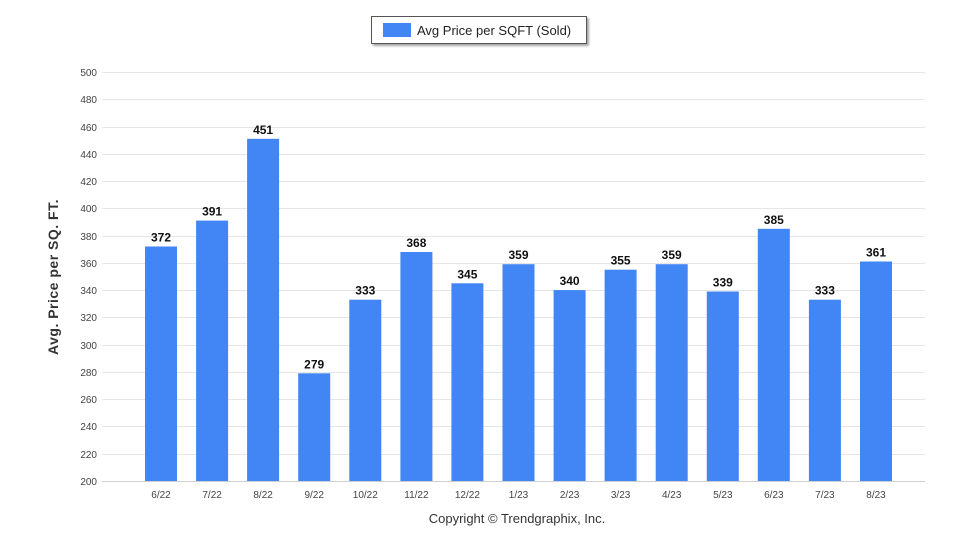 The image size is (960, 550). What do you see at coordinates (825, 495) in the screenshot?
I see `x-tick-label: 7/23` at bounding box center [825, 495].